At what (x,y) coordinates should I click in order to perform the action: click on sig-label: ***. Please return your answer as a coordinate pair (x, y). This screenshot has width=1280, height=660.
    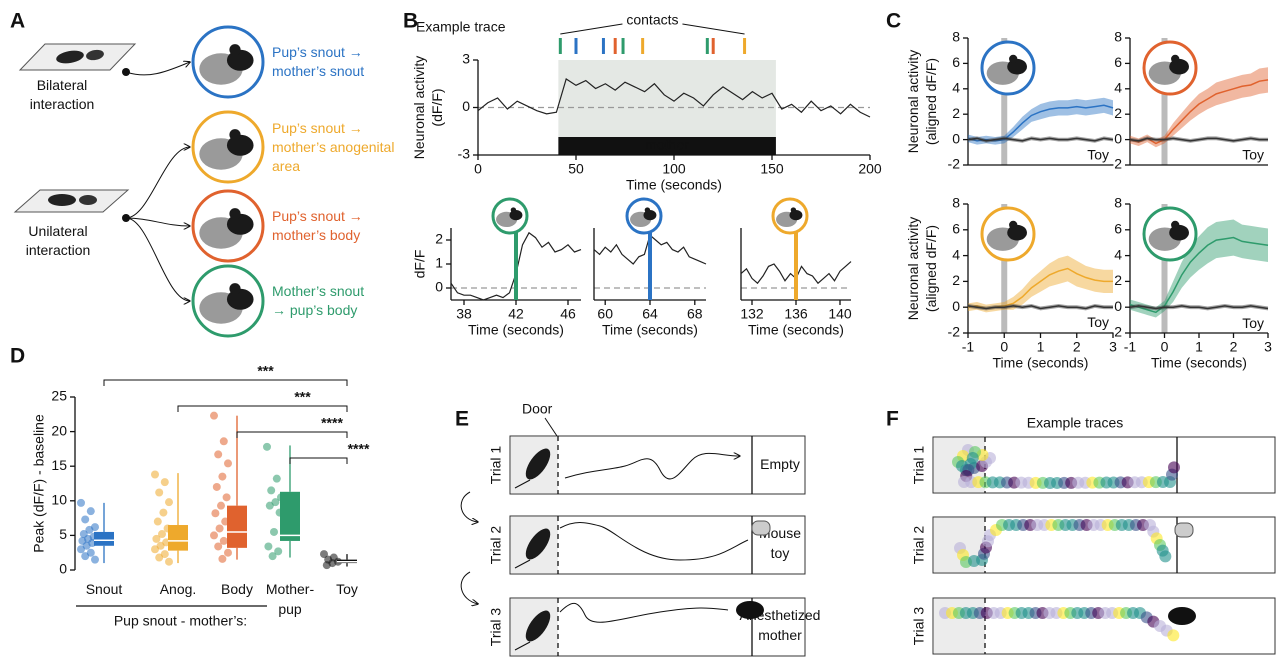
    Looking at the image, I should click on (302, 397).